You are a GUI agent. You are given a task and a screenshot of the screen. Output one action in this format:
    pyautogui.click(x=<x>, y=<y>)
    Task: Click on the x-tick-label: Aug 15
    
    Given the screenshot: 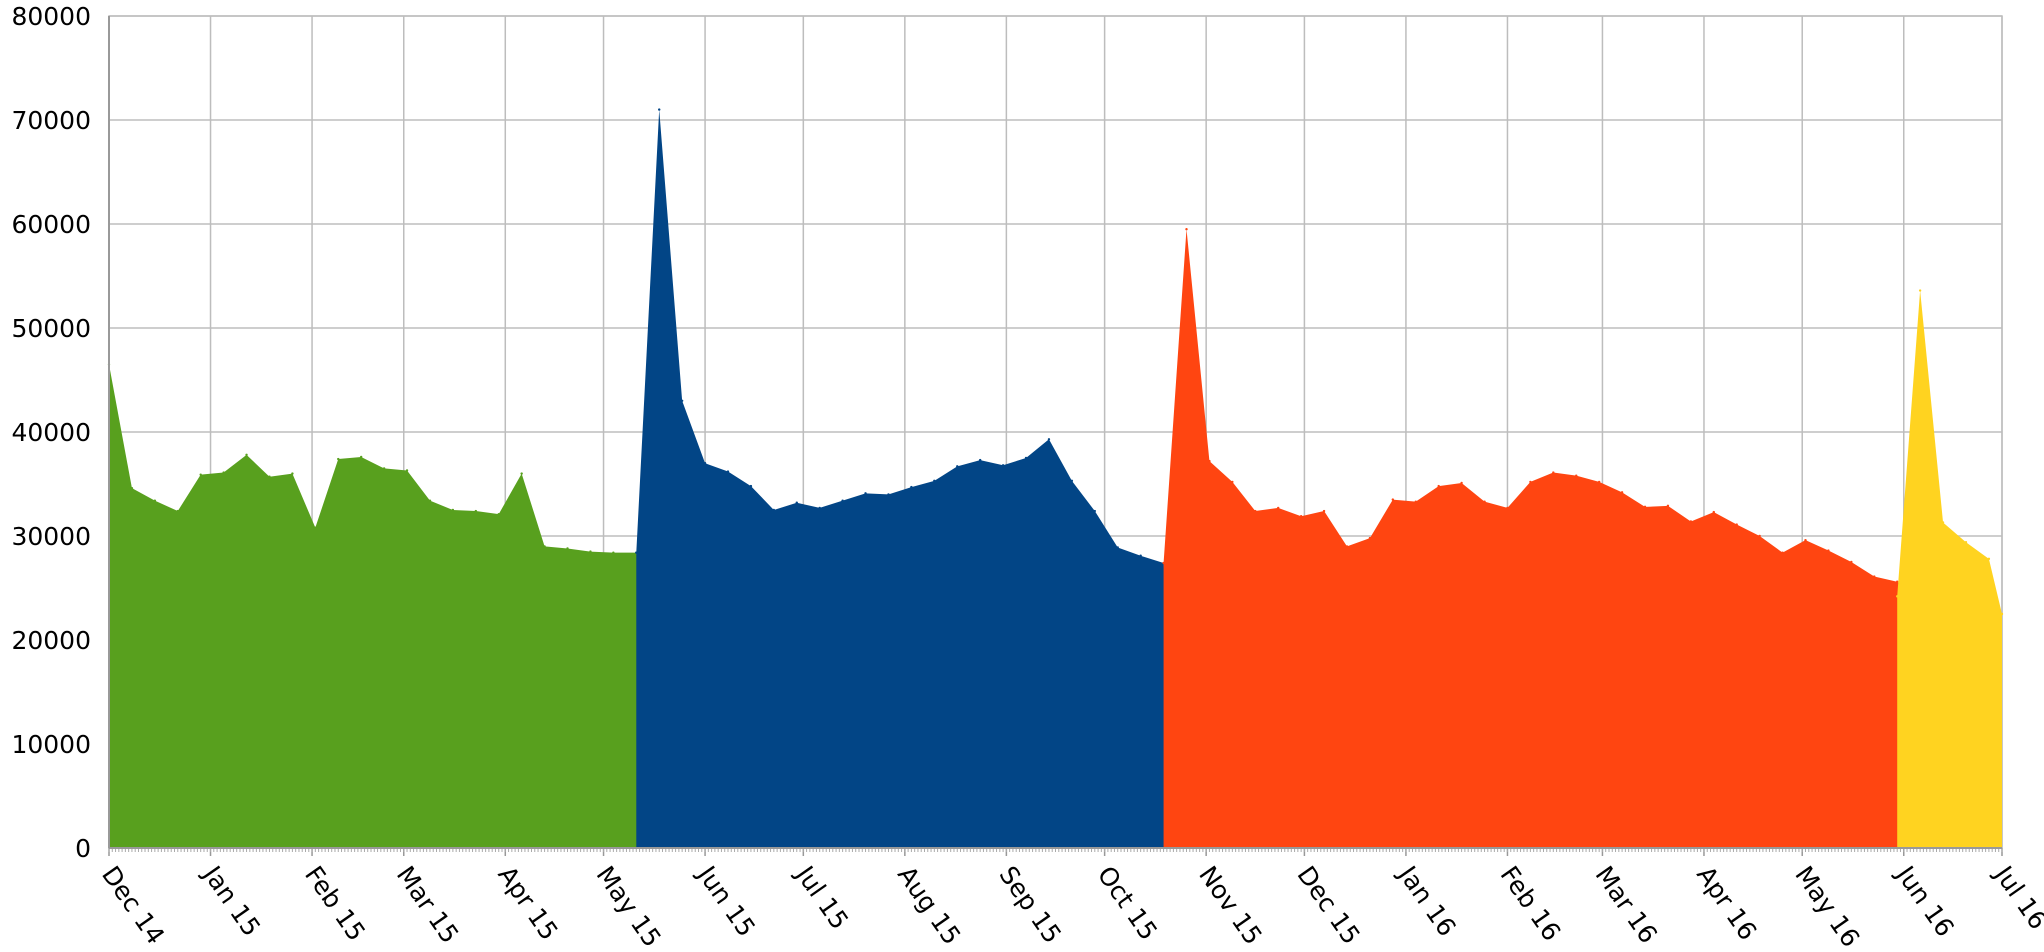 What is the action you would take?
    pyautogui.click(x=929, y=905)
    